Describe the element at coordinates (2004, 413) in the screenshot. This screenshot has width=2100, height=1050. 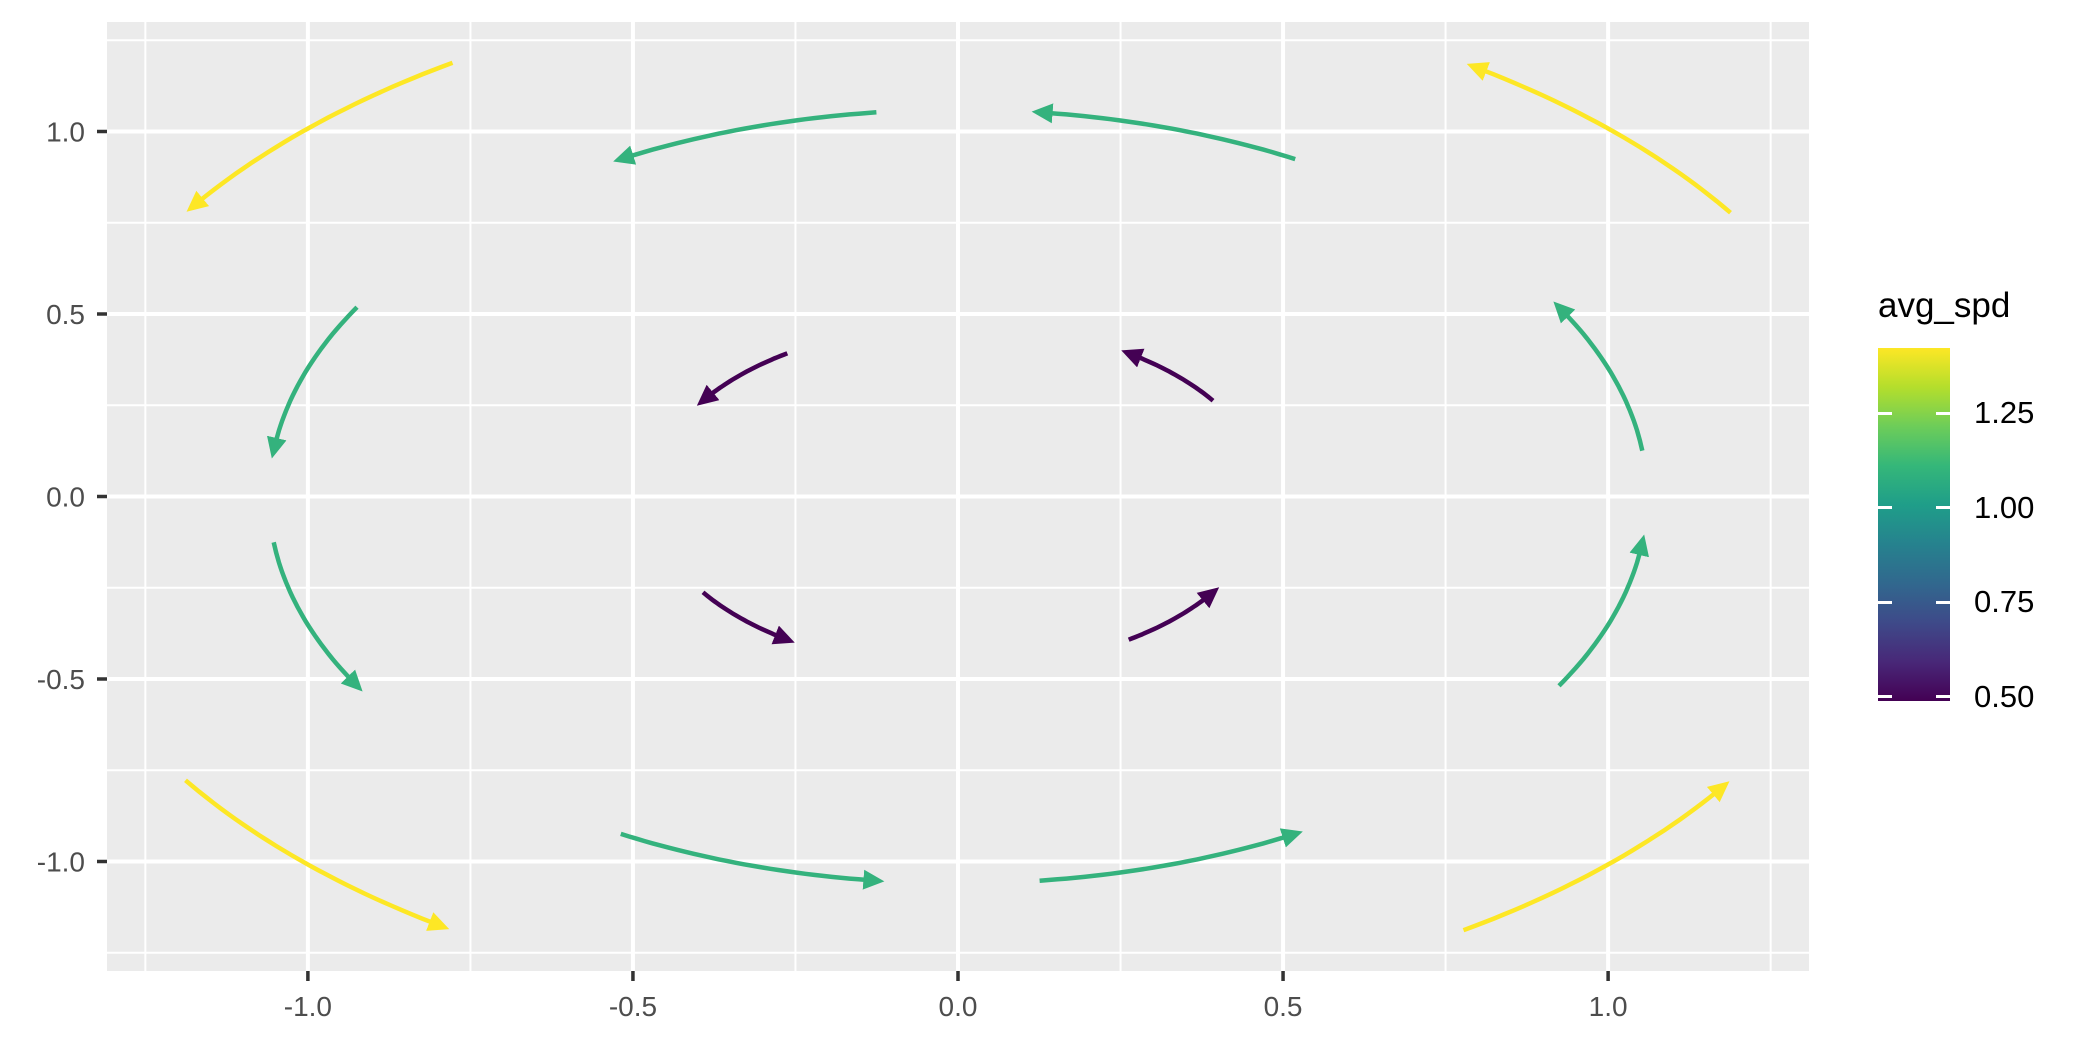
I see `legend-tick-label: 1.25` at that location.